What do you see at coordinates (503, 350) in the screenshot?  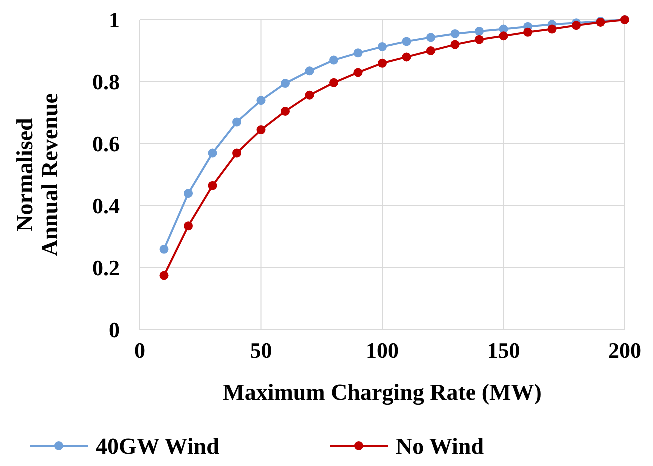 I see `x-tick-label: 150` at bounding box center [503, 350].